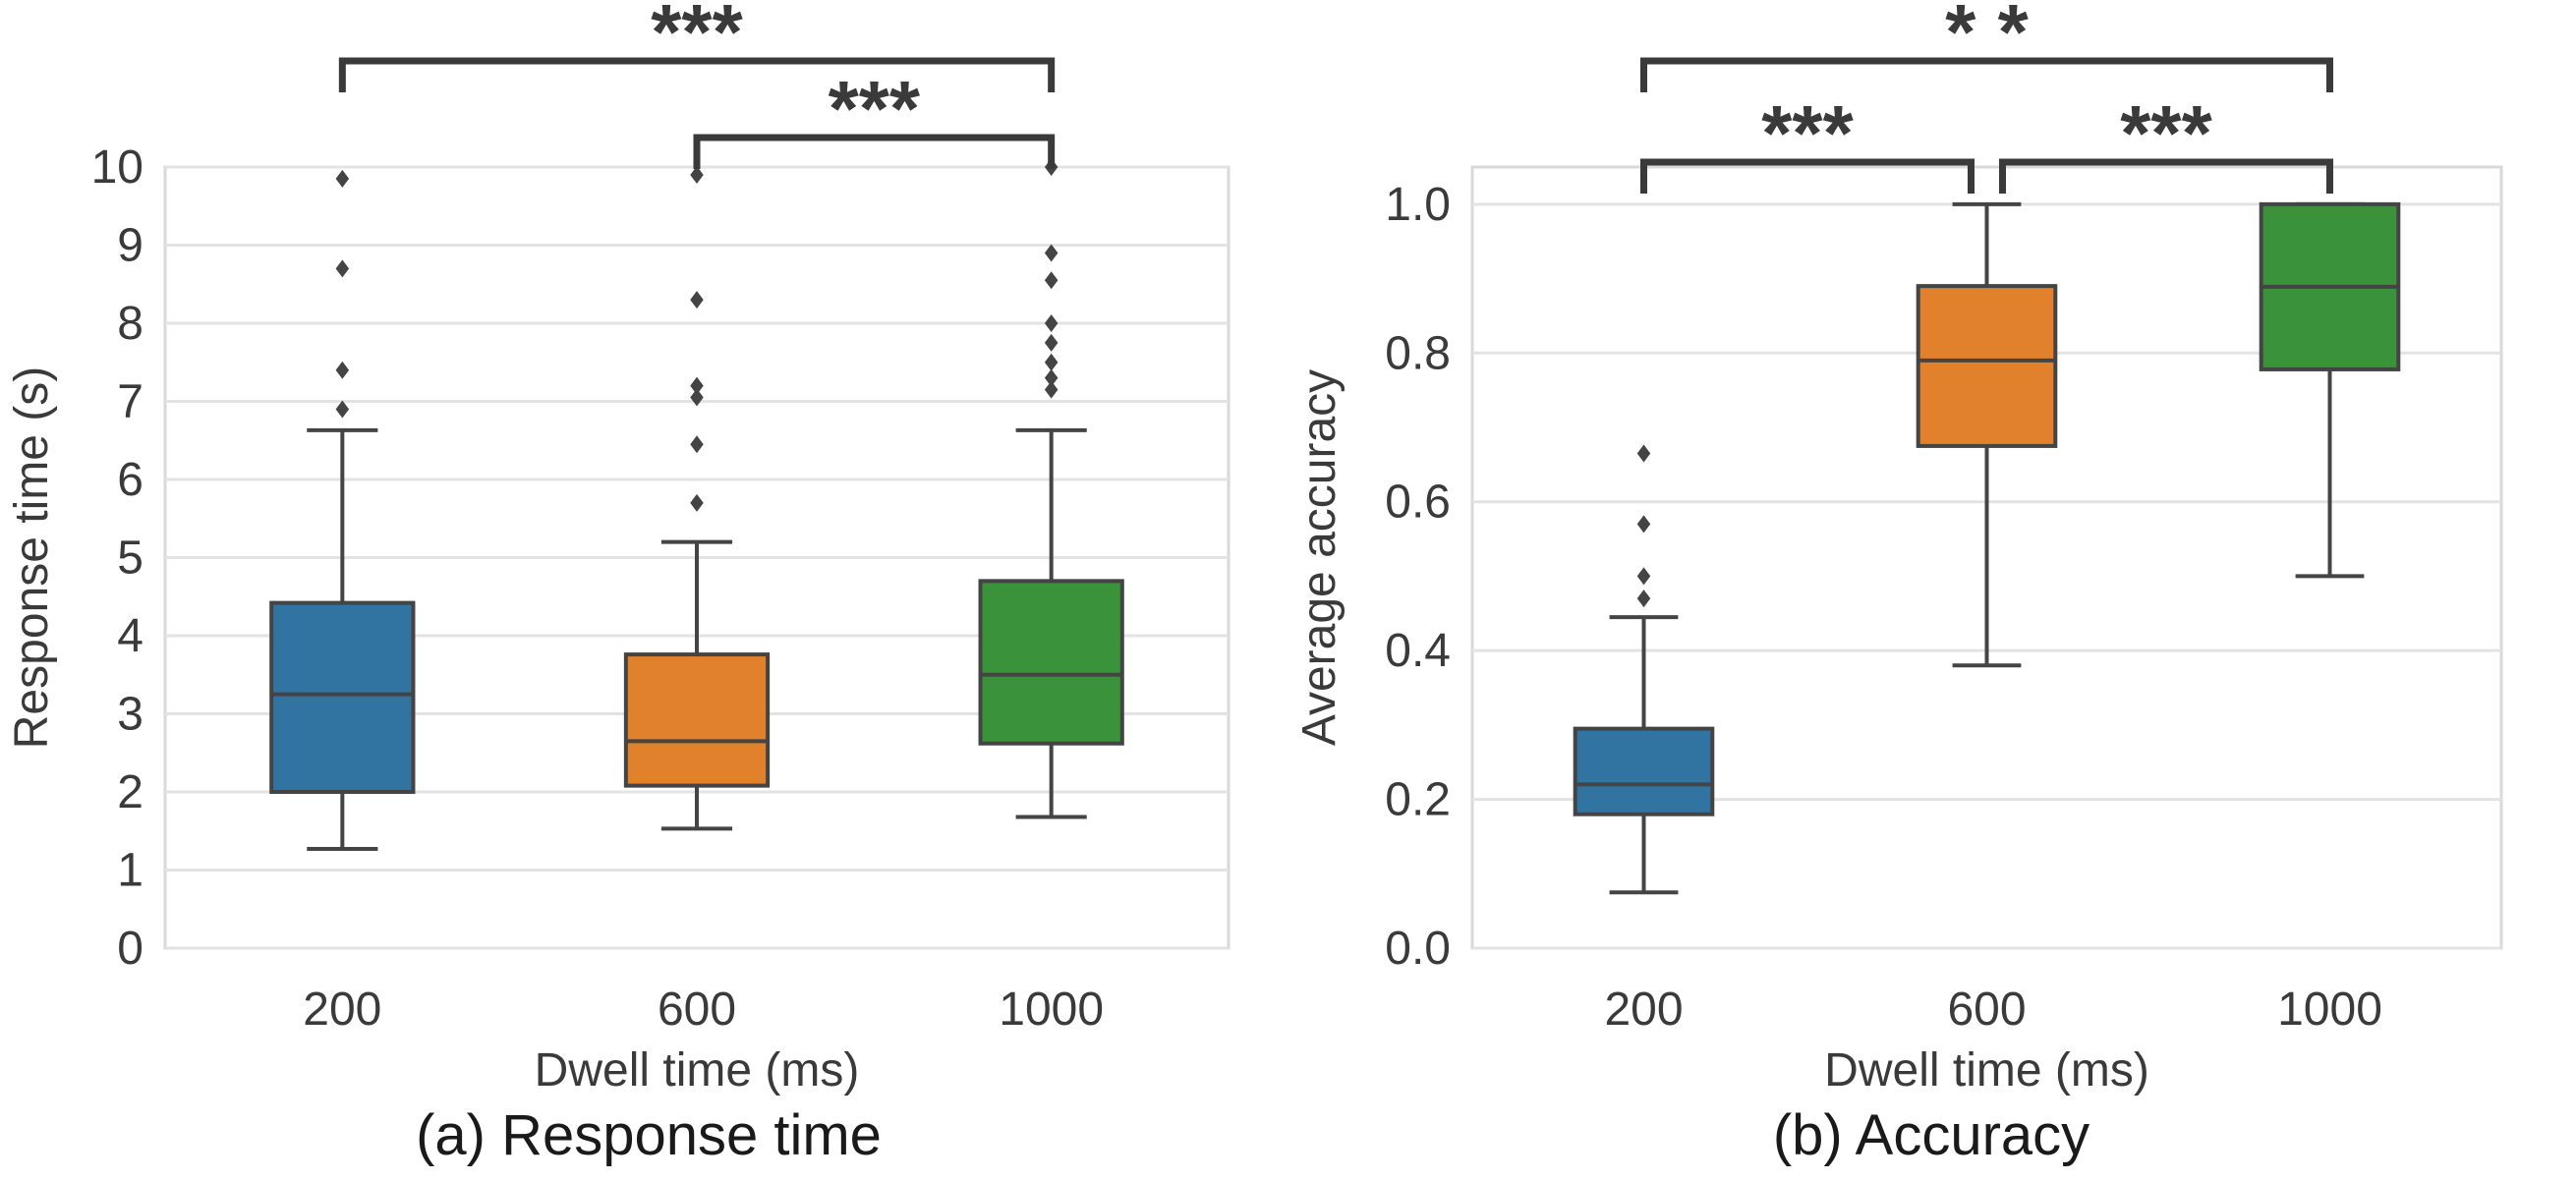  Describe the element at coordinates (130, 949) in the screenshot. I see `y-tick-label: 0` at that location.